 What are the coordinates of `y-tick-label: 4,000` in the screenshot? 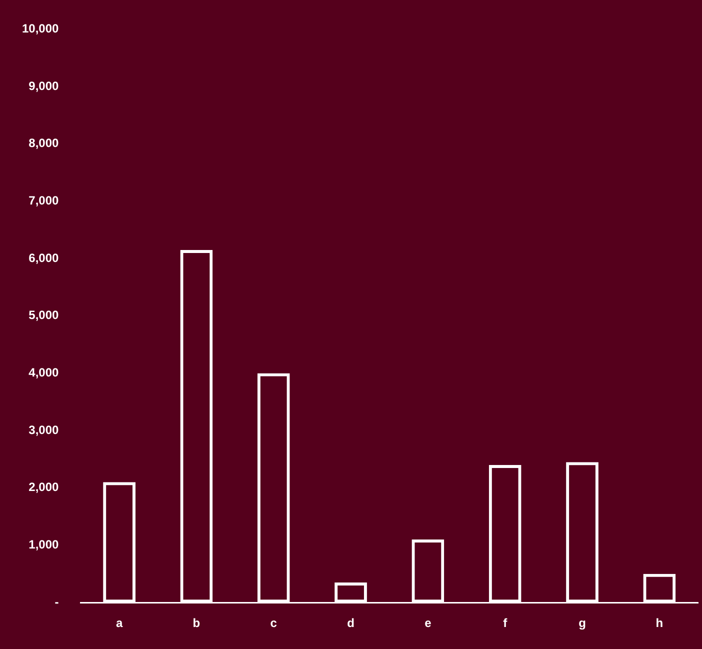 It's located at (44, 373).